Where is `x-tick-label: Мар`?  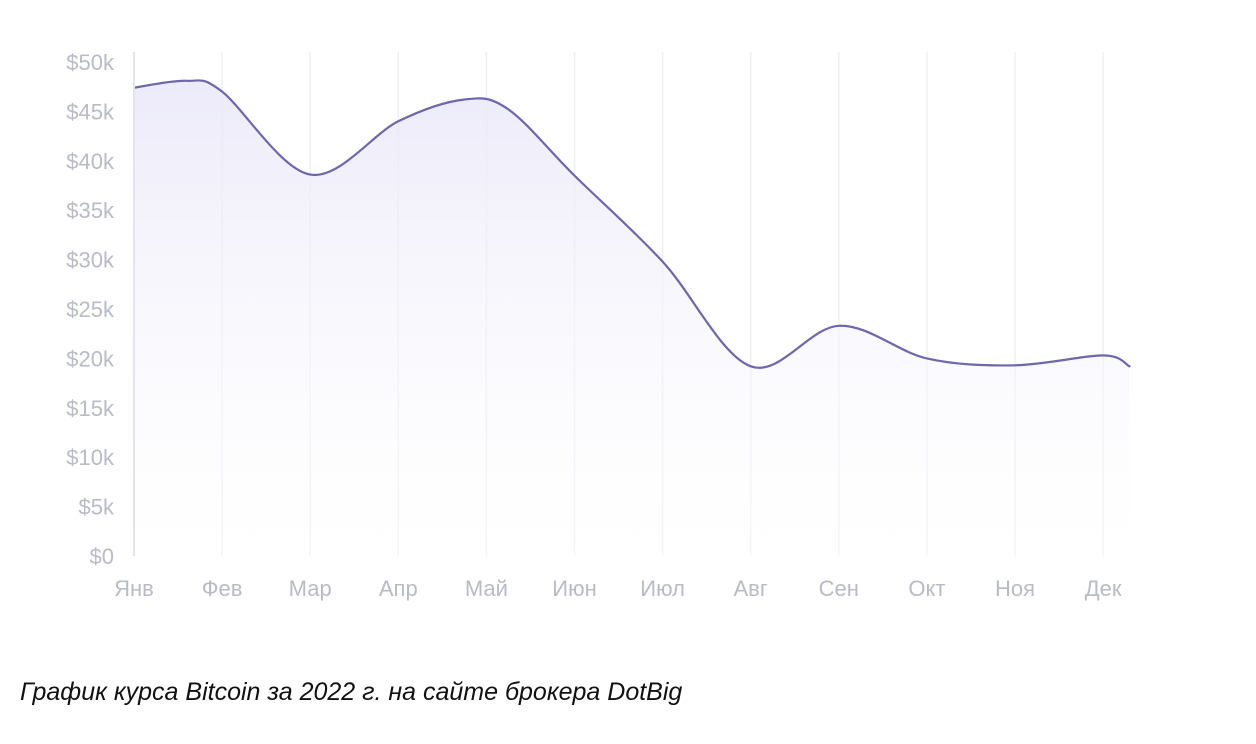
x-tick-label: Мар is located at coordinates (310, 588).